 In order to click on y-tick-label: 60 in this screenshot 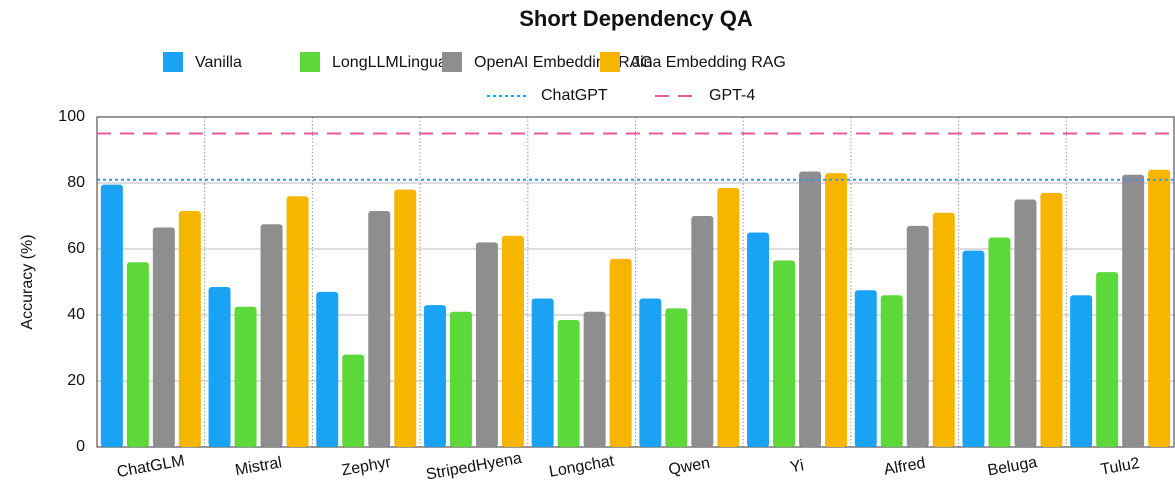, I will do `click(76, 248)`.